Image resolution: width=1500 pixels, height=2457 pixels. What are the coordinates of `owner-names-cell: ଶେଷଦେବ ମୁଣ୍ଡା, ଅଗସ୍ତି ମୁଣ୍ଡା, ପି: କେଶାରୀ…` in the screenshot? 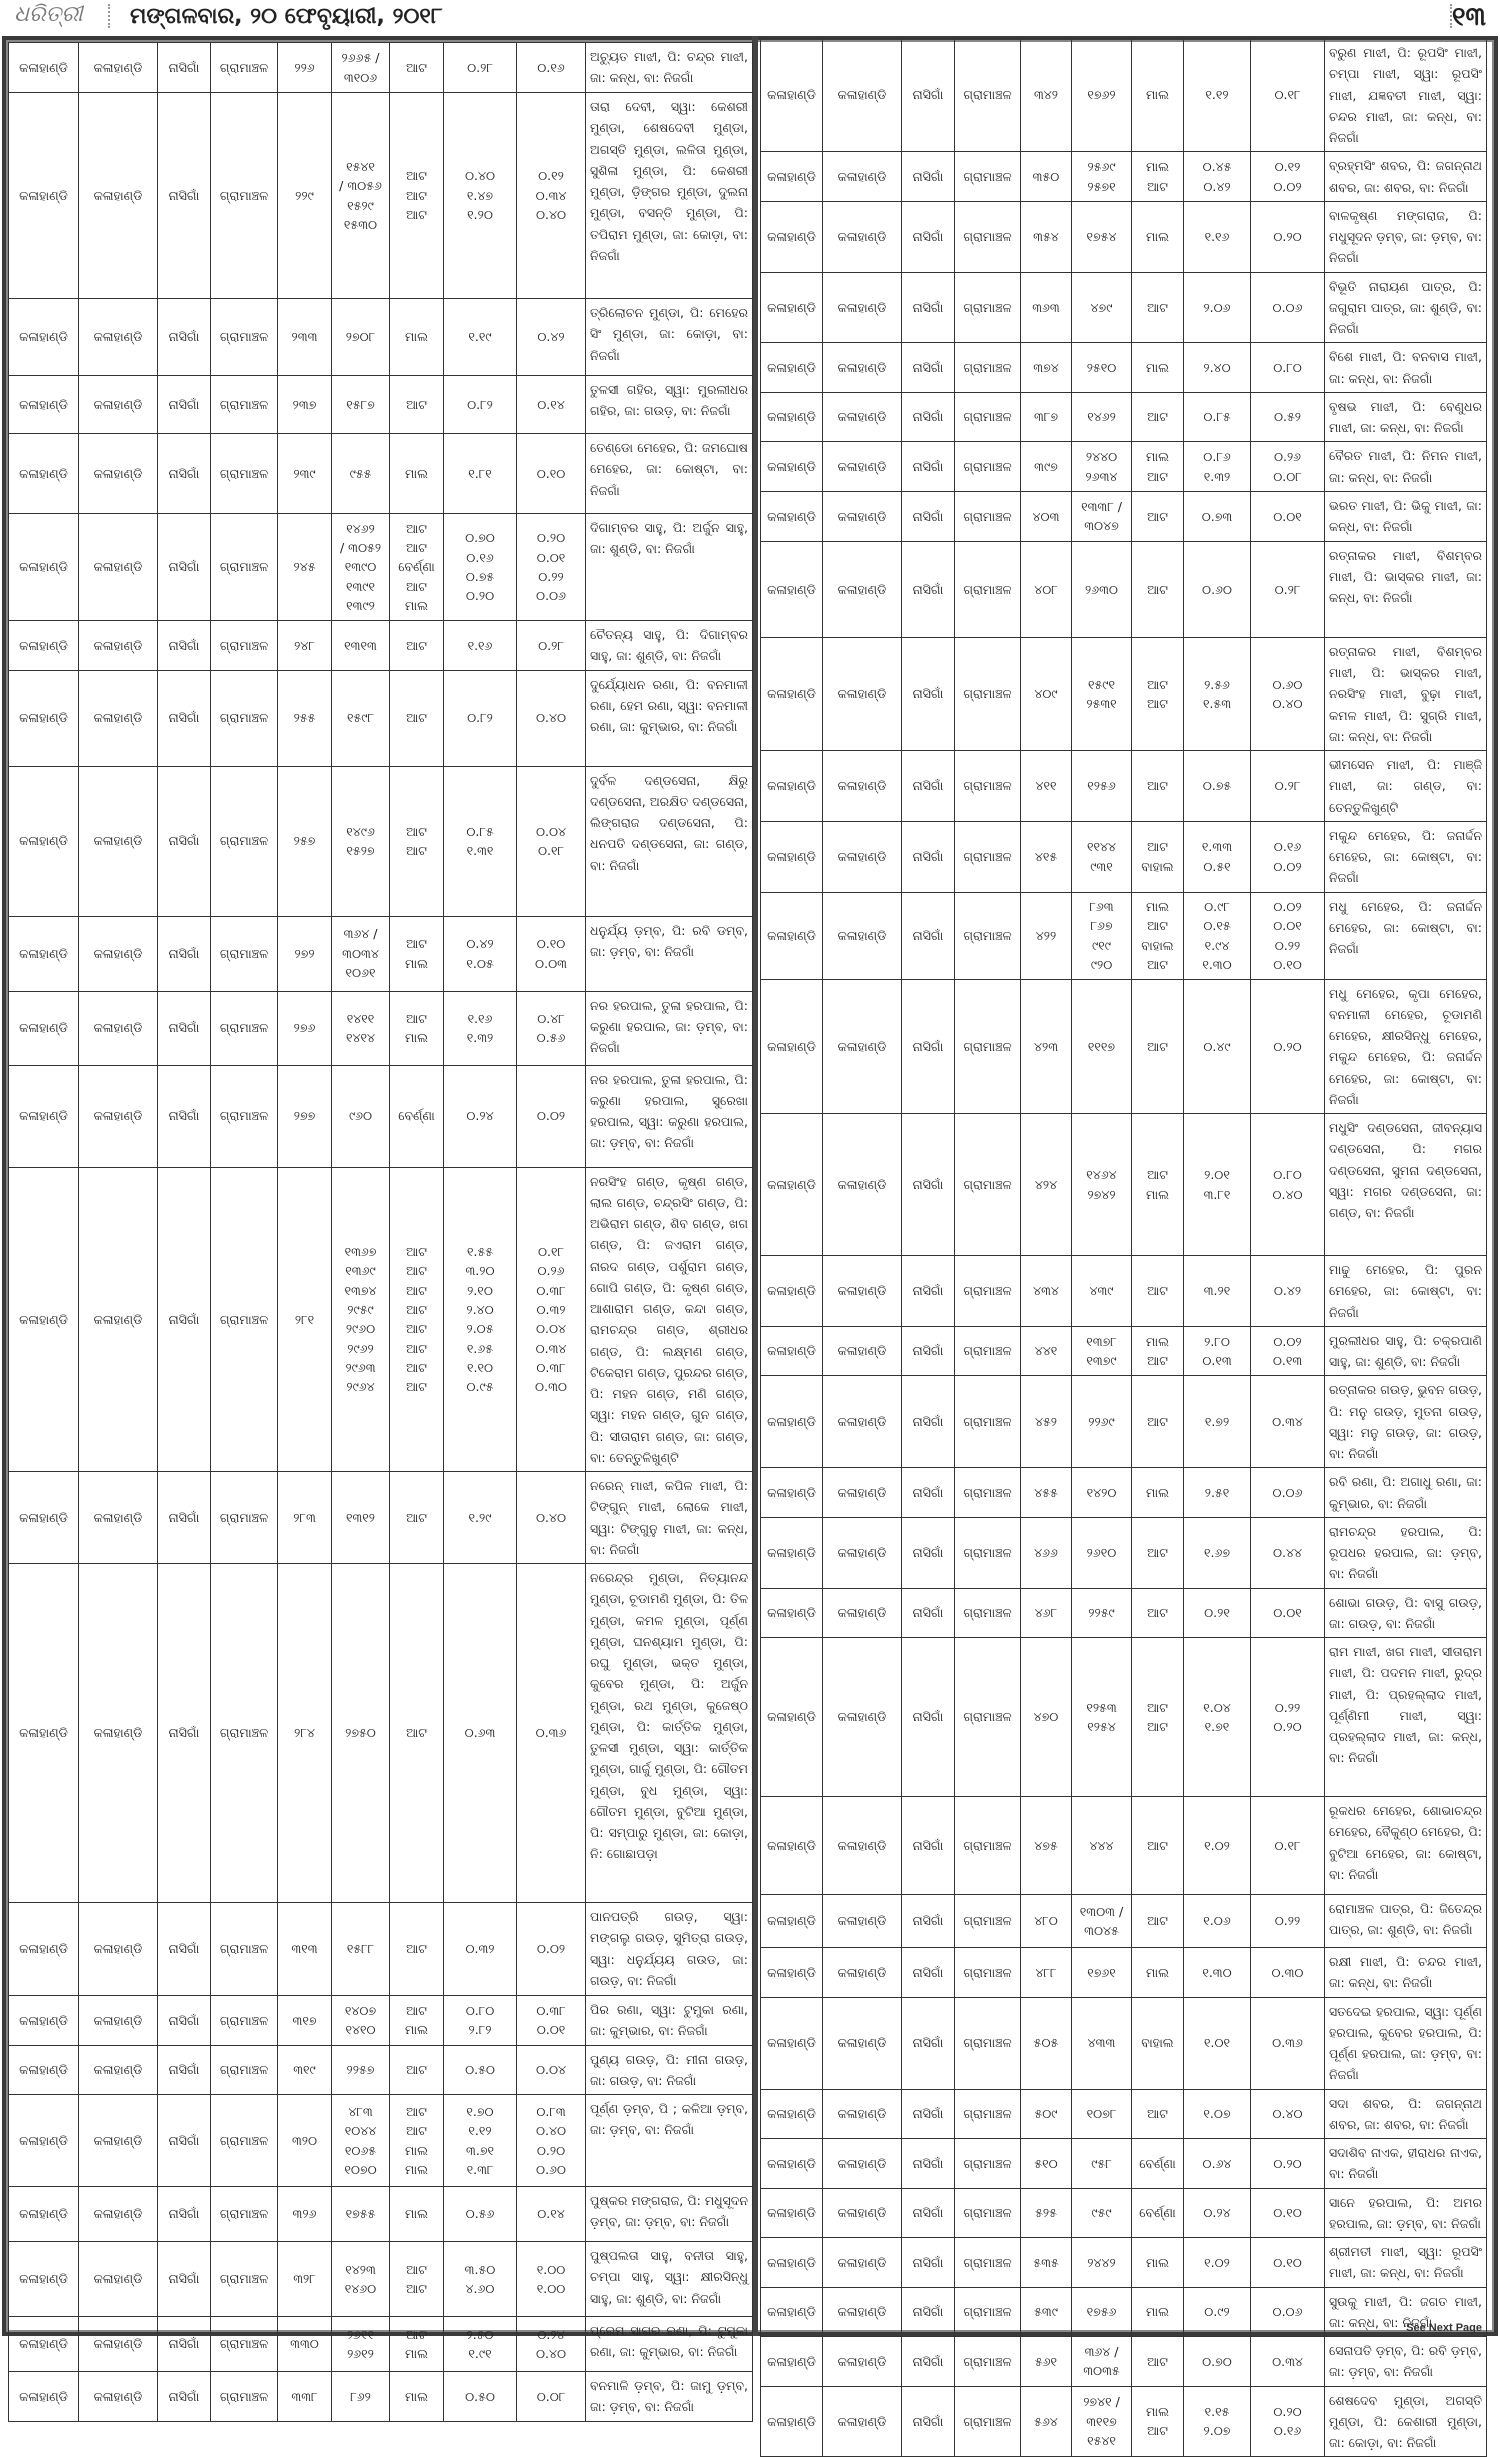 It's located at (1405, 2421).